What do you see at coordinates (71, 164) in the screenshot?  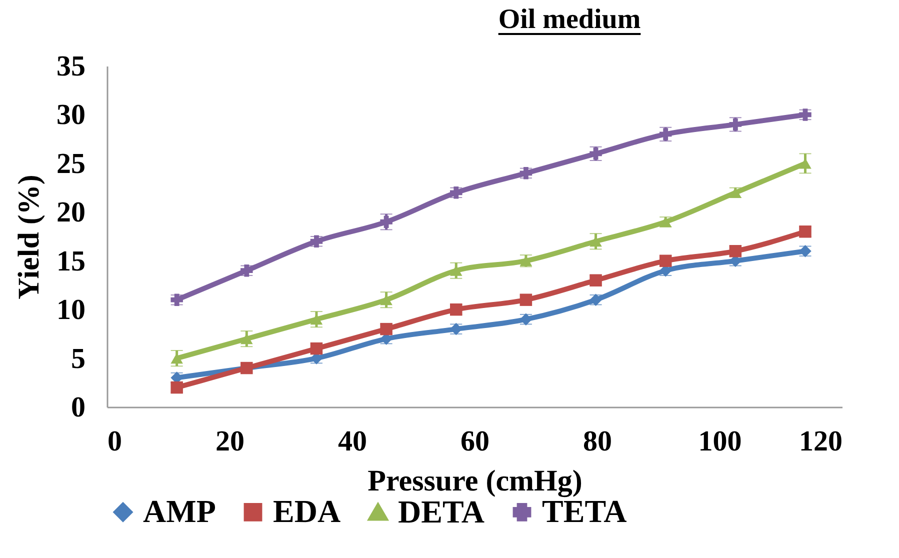 I see `y-tick-label: 25` at bounding box center [71, 164].